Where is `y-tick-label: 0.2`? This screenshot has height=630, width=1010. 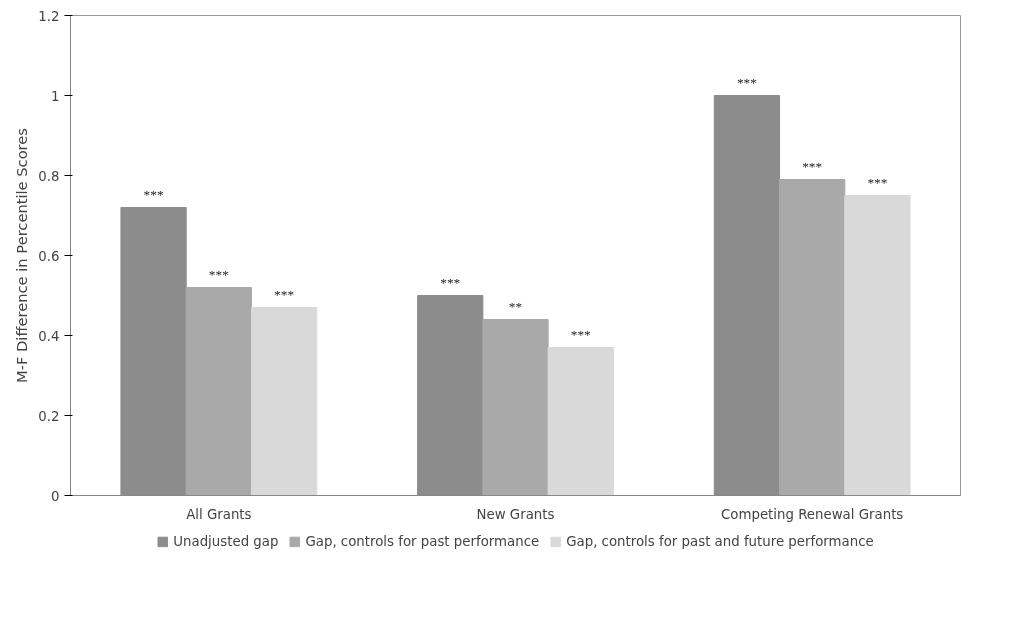 y-tick-label: 0.2 is located at coordinates (49, 416).